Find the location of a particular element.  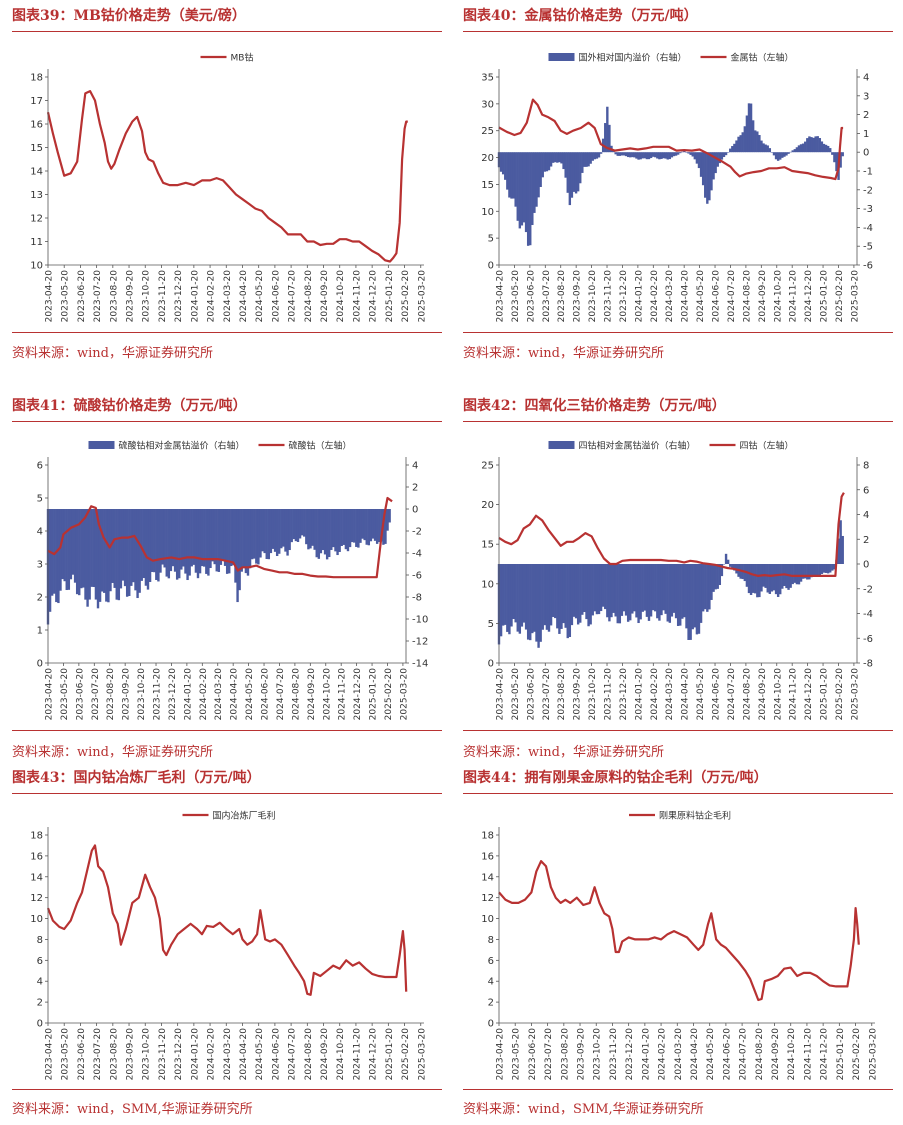

y-tick-label: 14 is located at coordinates (36, 877).